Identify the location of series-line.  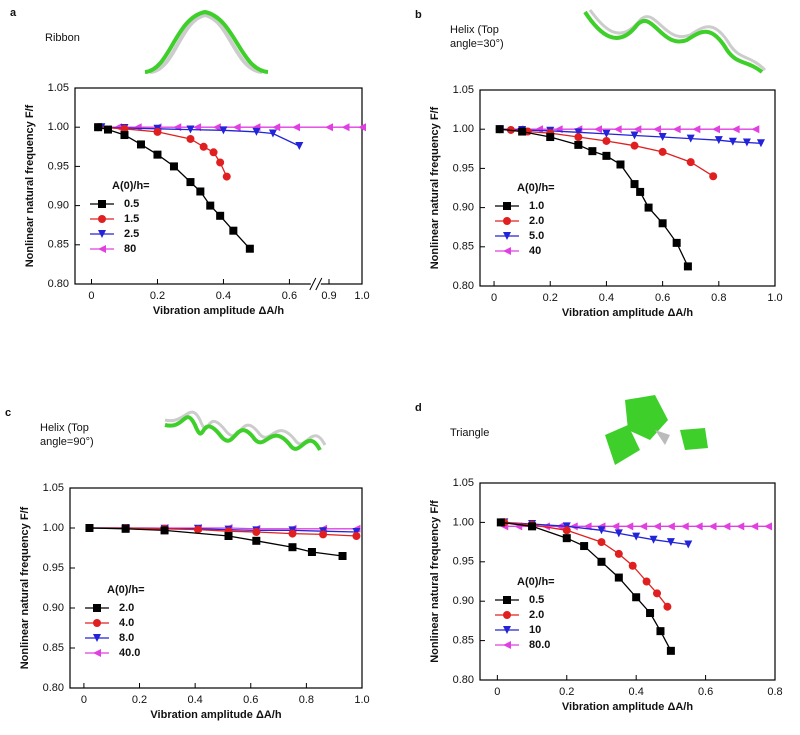
(586, 586).